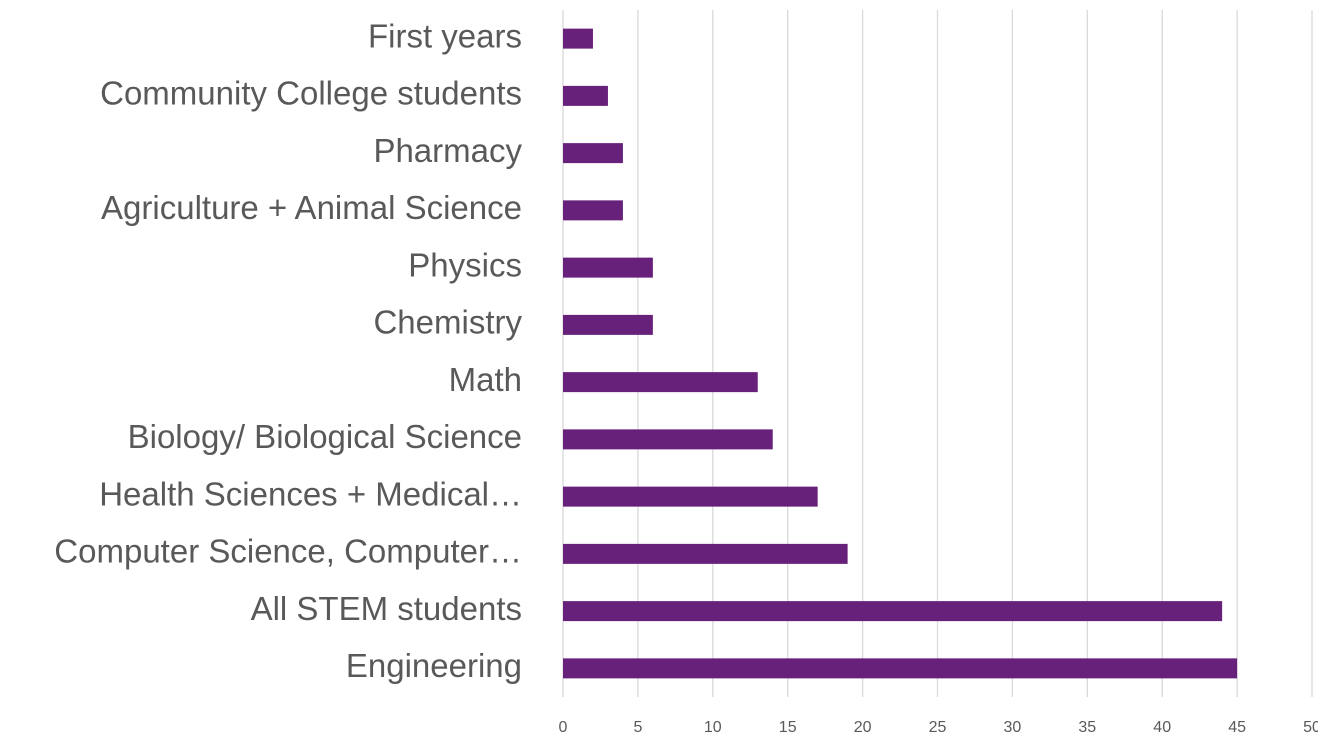 The image size is (1318, 740). Describe the element at coordinates (563, 727) in the screenshot. I see `x-tick-label: 0` at that location.